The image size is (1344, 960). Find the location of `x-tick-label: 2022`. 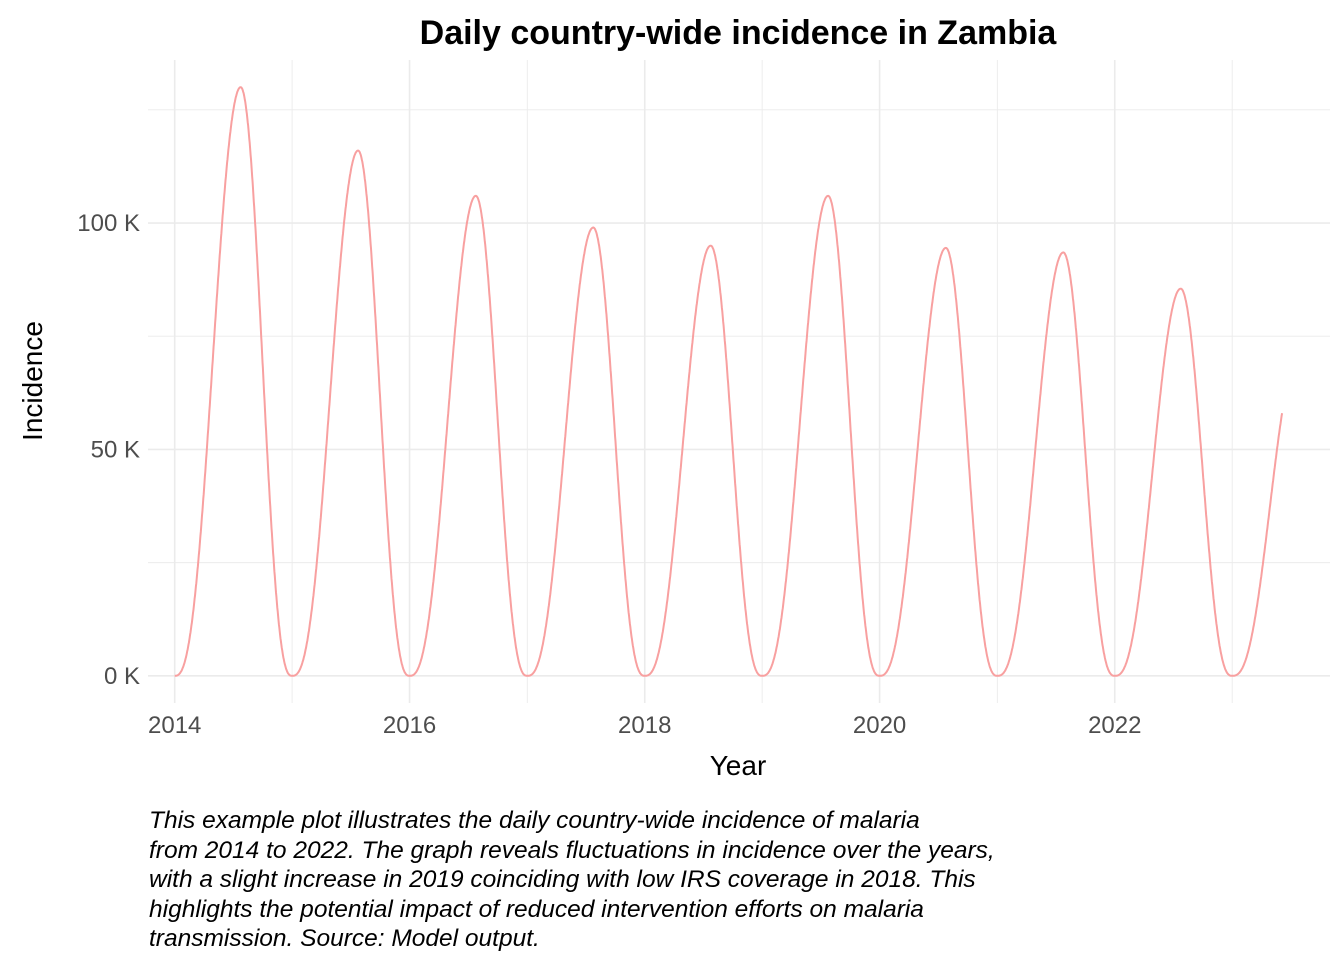

x-tick-label: 2022 is located at coordinates (1114, 725).